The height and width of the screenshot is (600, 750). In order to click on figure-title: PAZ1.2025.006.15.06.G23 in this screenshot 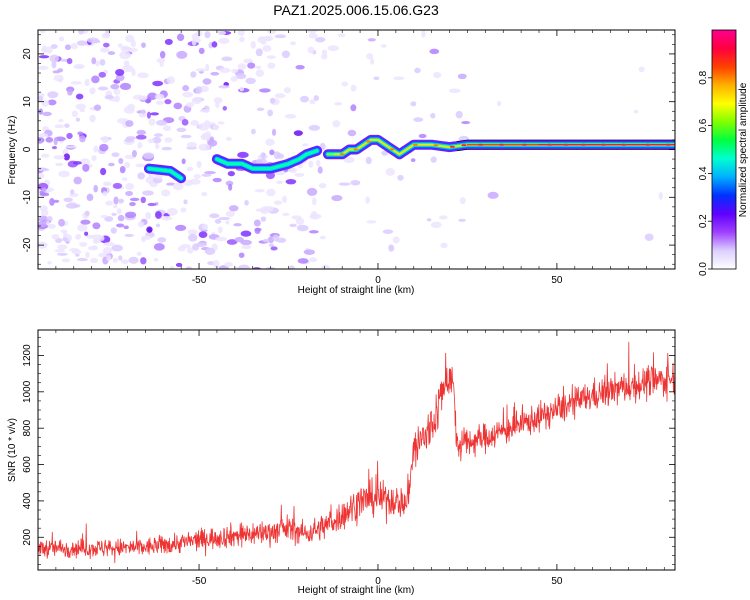, I will do `click(356, 10)`.